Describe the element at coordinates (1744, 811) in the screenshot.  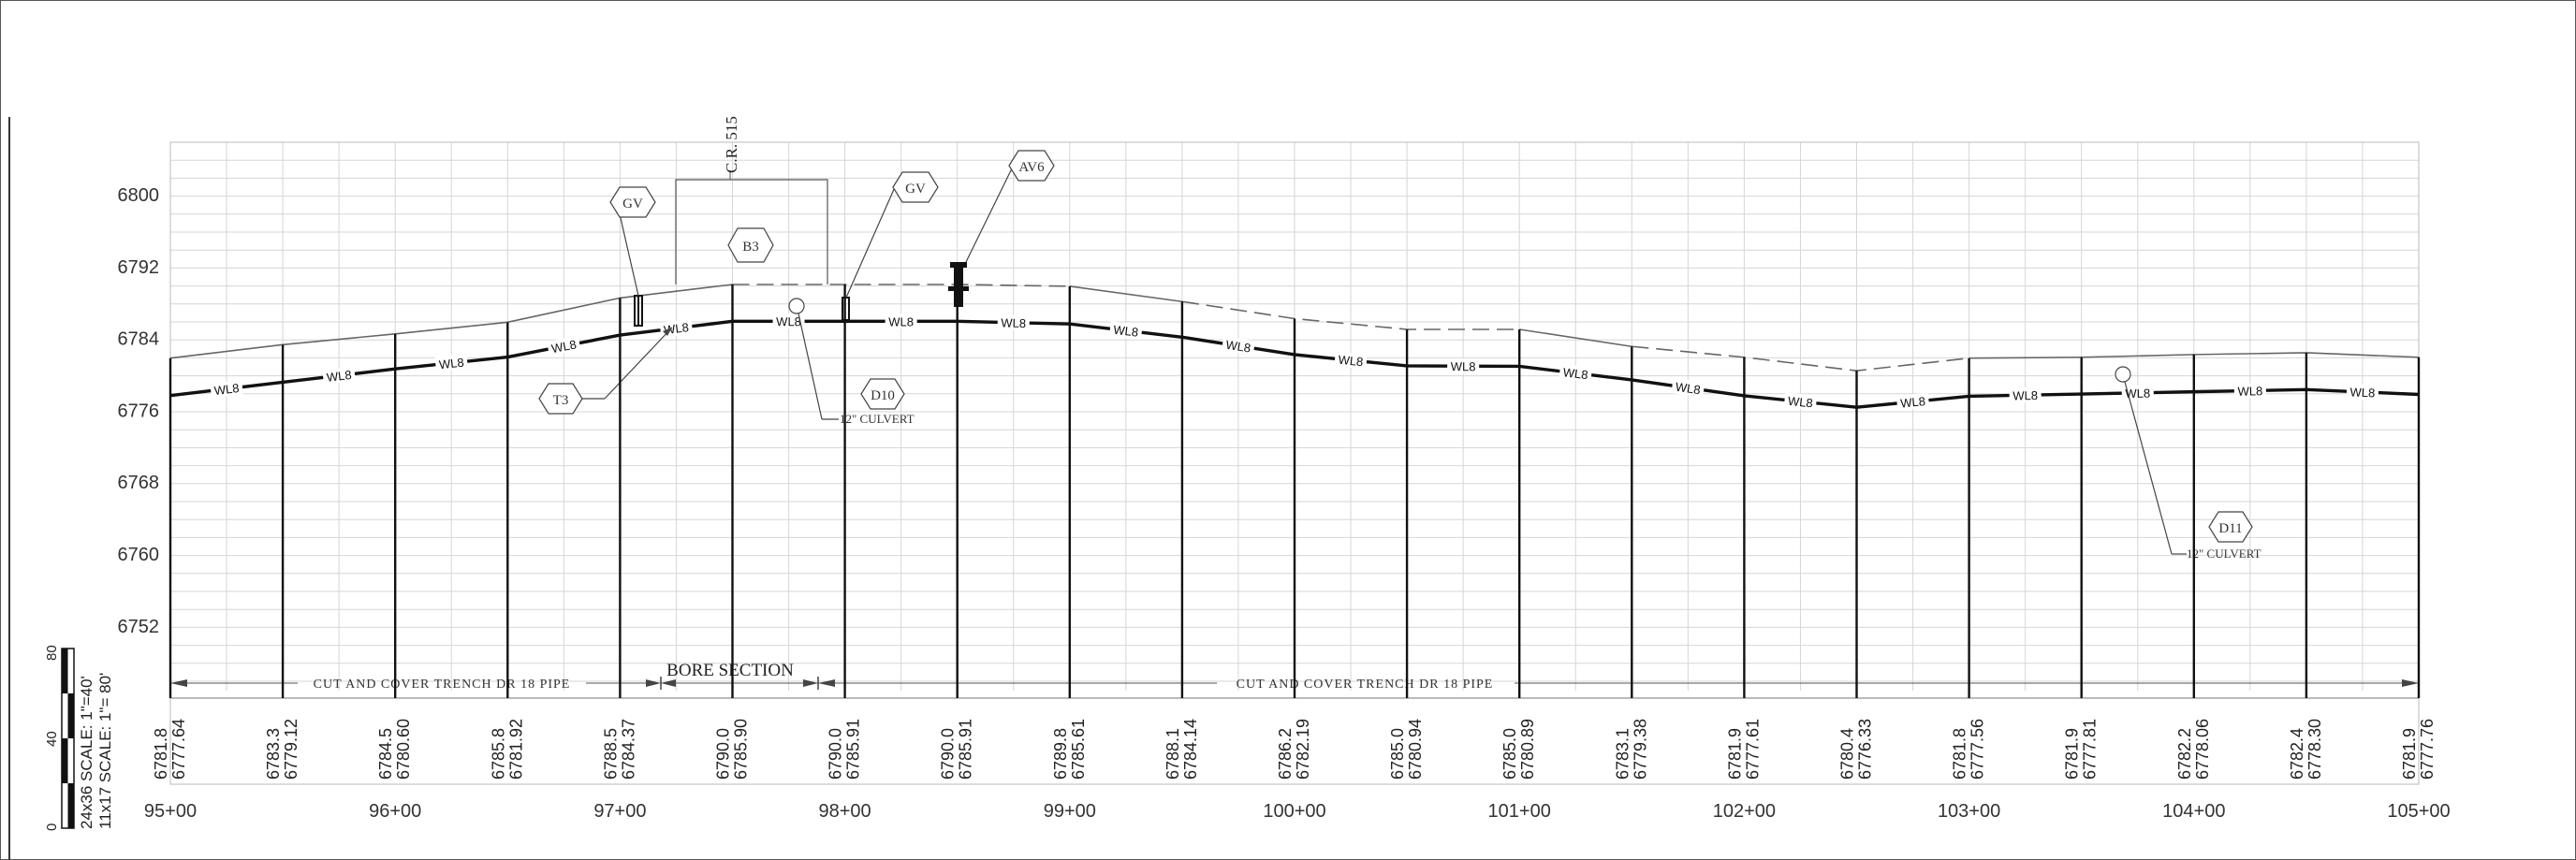
I see `station-label: 102+00` at that location.